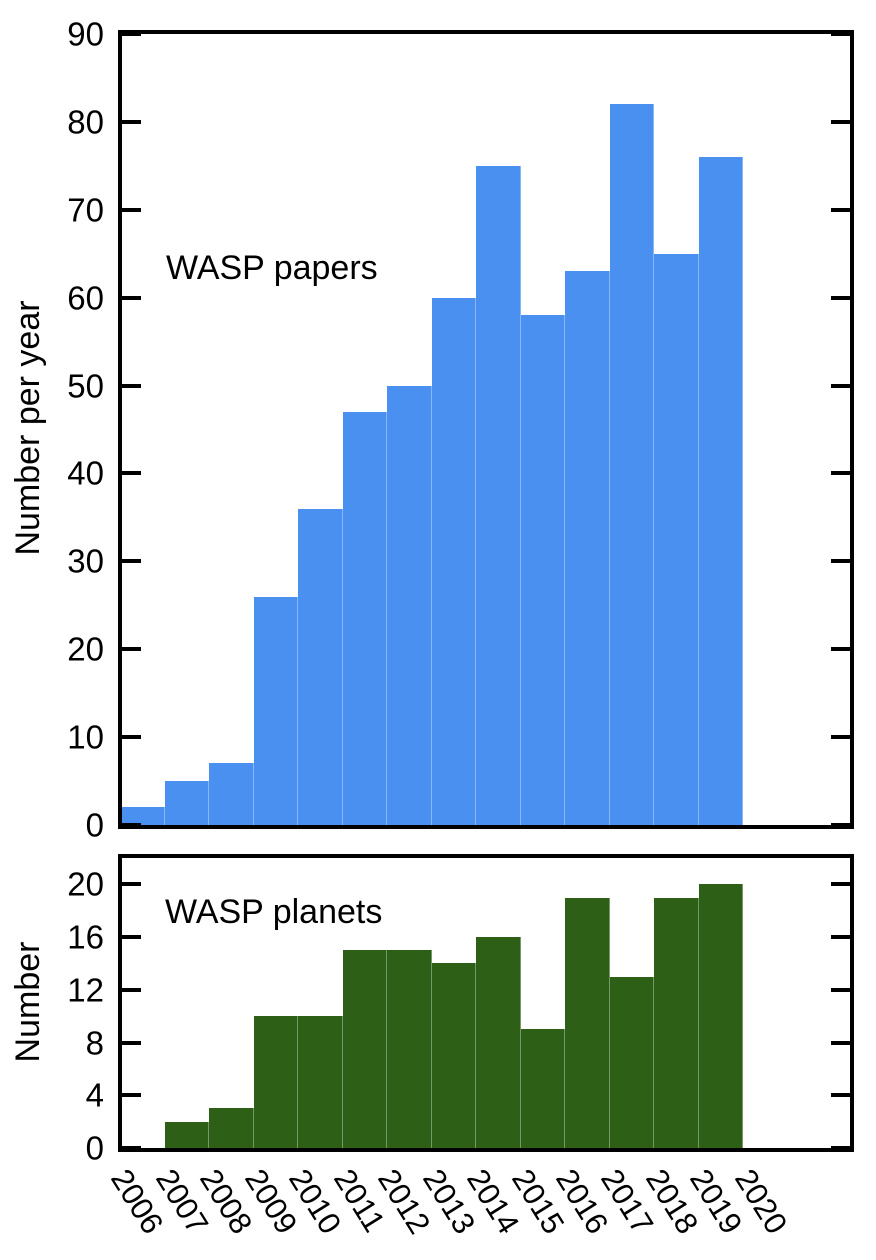  Describe the element at coordinates (94, 1095) in the screenshot. I see `y-tick-label: 4` at that location.